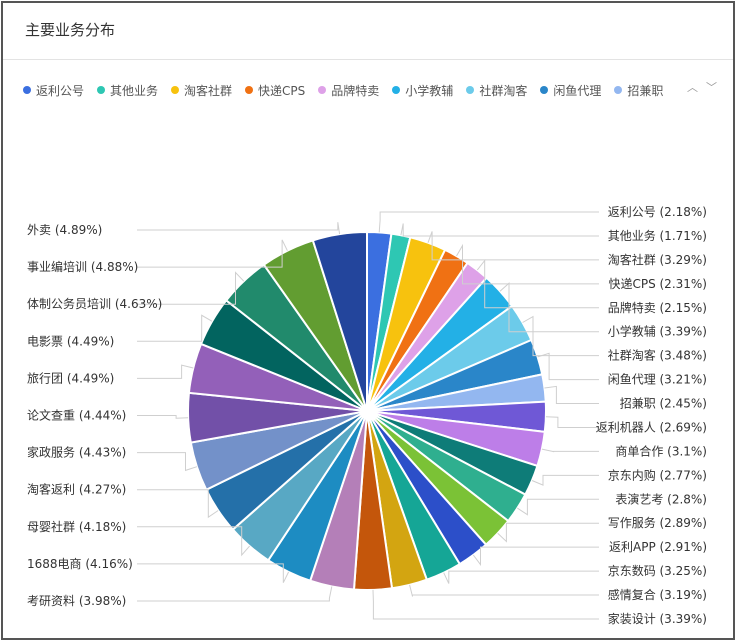 The image size is (736, 641). I want to click on slice-label: 快递CPS (2.31%), so click(657, 284).